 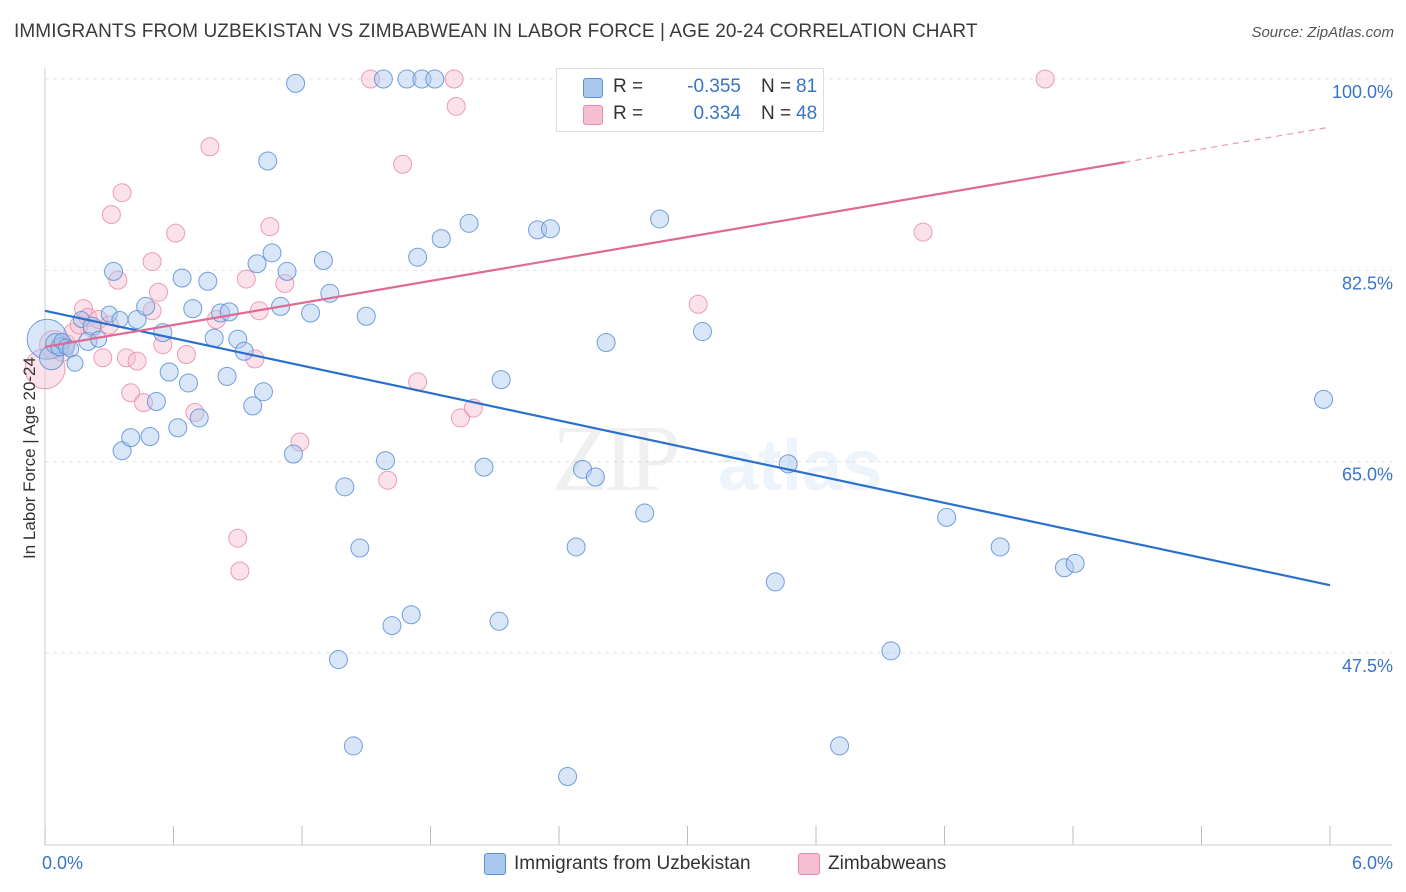 What do you see at coordinates (807, 86) in the screenshot?
I see `legend-n-value: 81` at bounding box center [807, 86].